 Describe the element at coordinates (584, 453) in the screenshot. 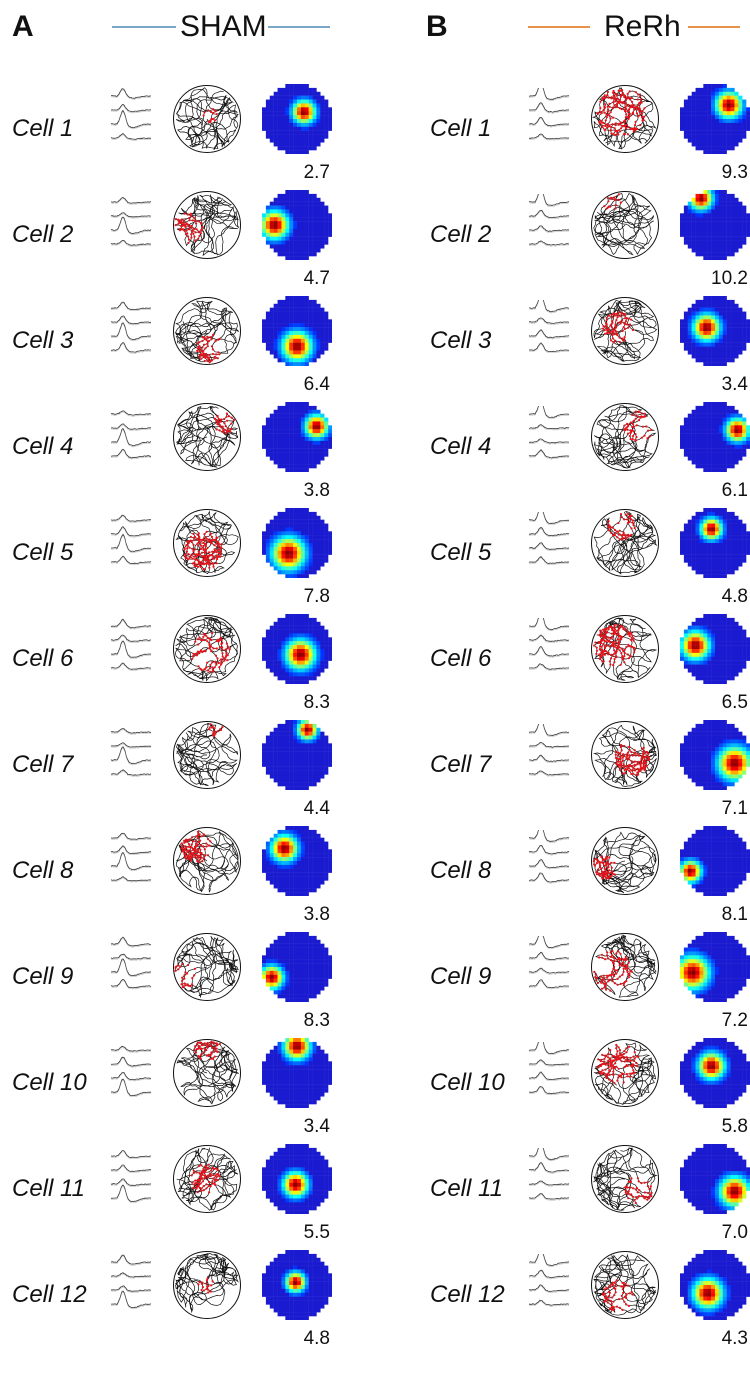

I see `cell-row: Cell 4 6.1` at that location.